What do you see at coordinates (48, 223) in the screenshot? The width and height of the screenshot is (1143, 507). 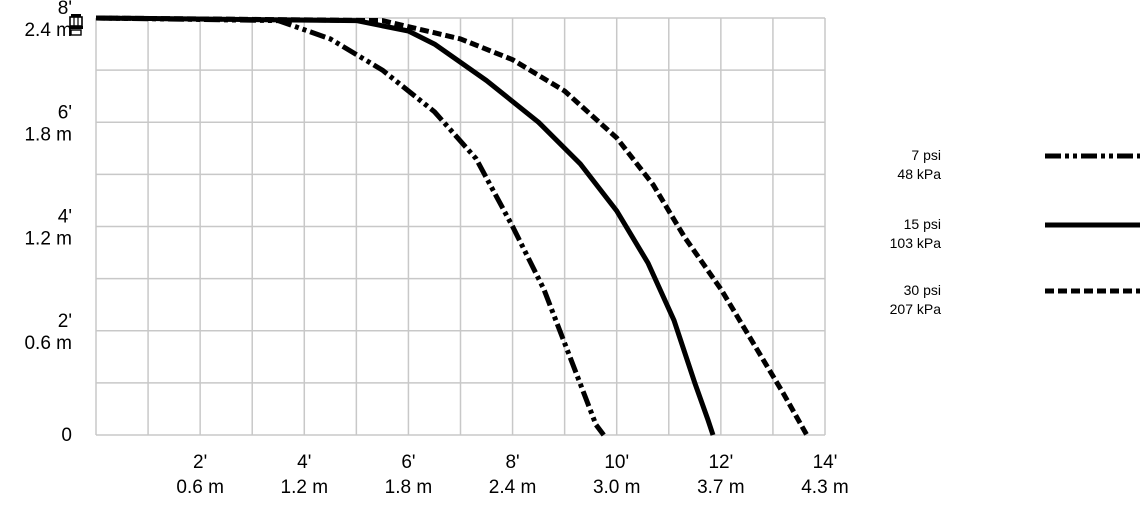 I see `y-tick-labels: 0 2'0.6 m 4'1.2 m 6'1.8 m 8'2.4 m` at bounding box center [48, 223].